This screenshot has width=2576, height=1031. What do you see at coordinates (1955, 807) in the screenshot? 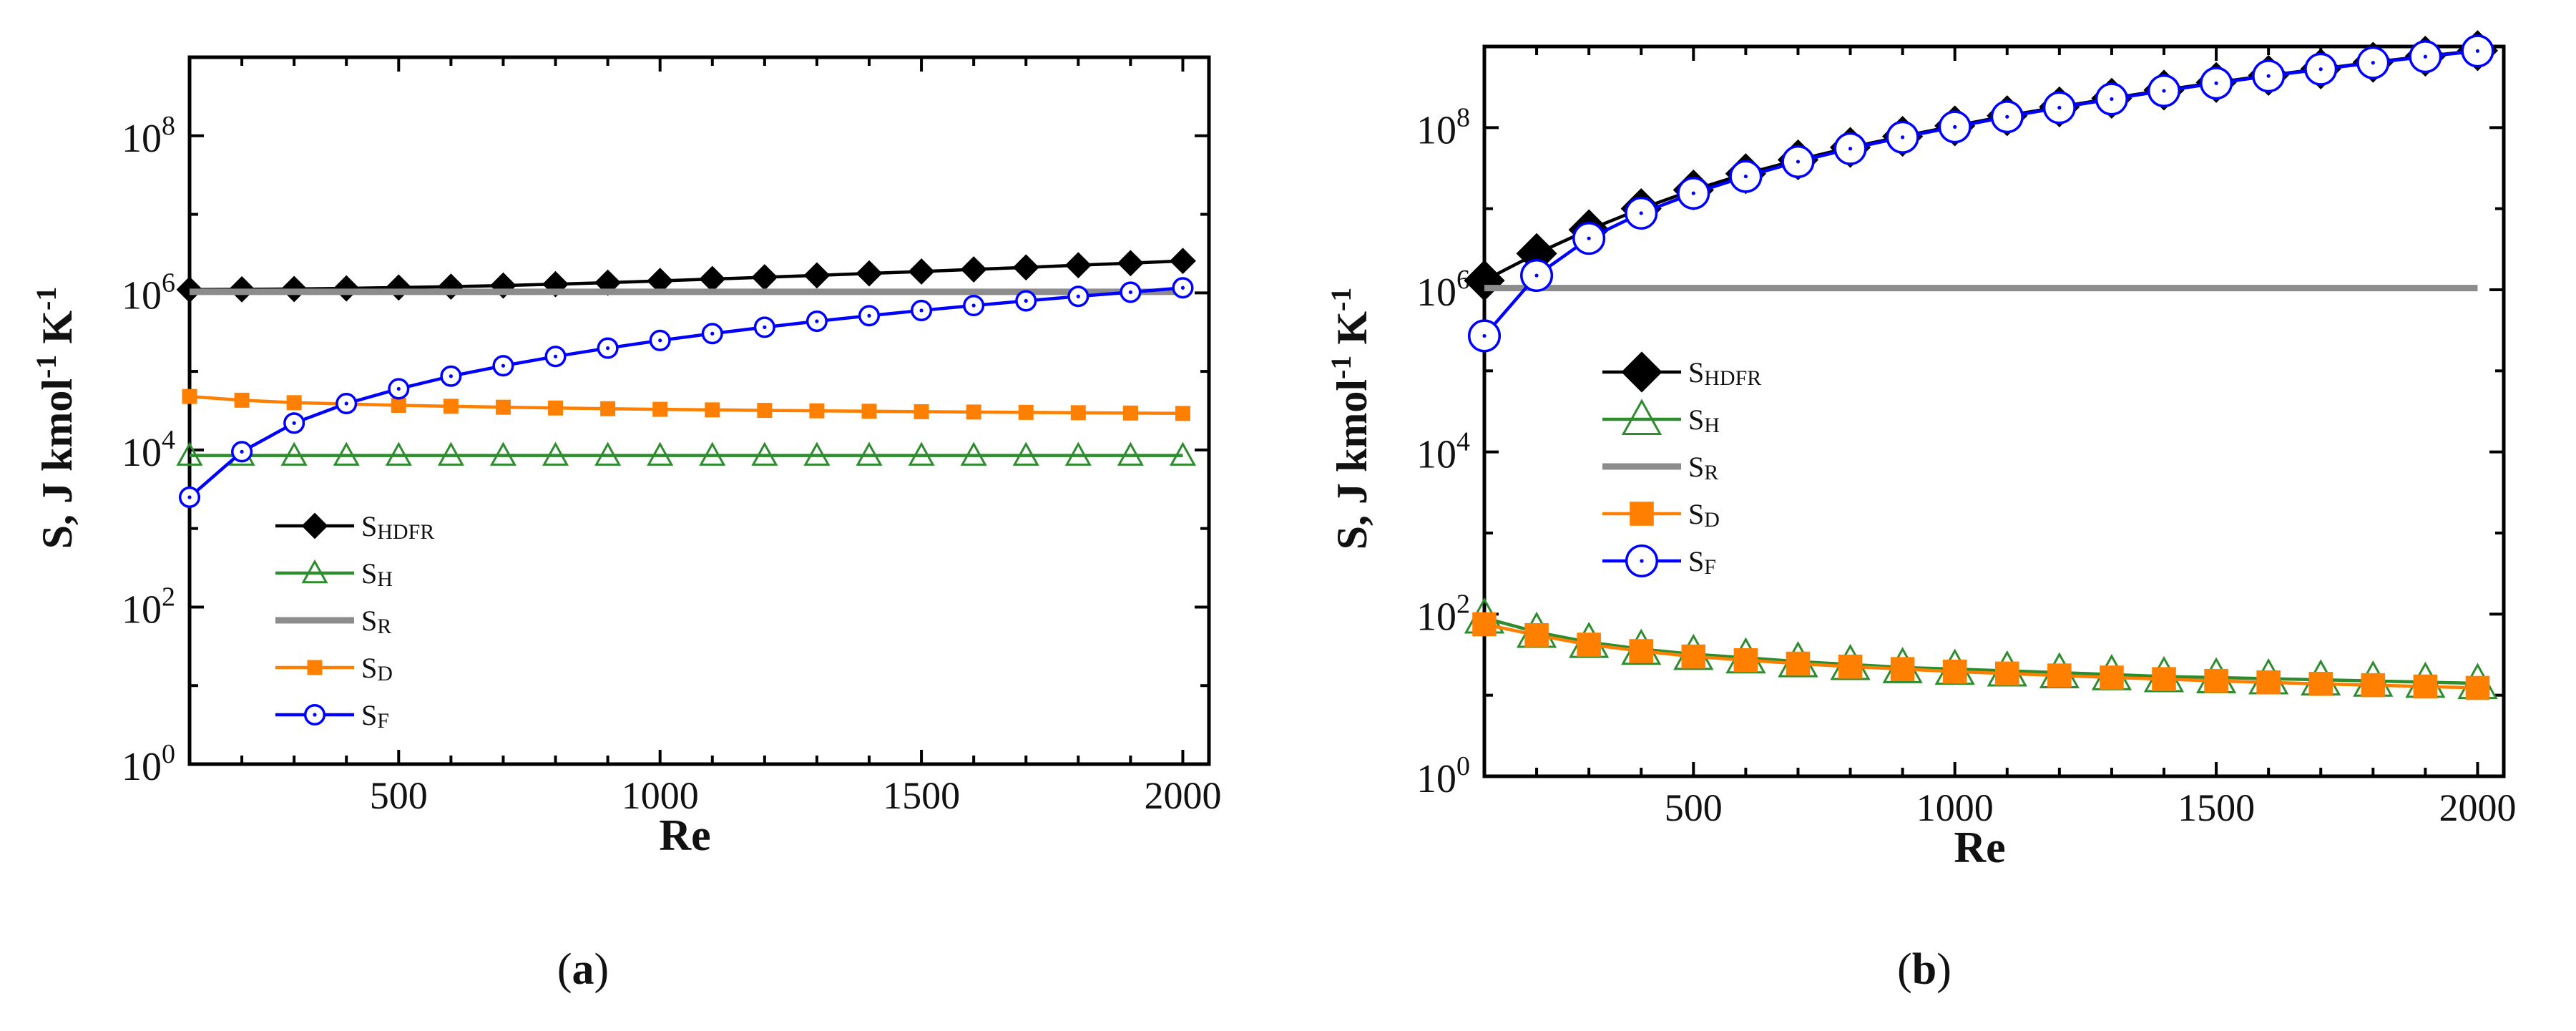
I see `x-tick-label: 1000` at bounding box center [1955, 807].